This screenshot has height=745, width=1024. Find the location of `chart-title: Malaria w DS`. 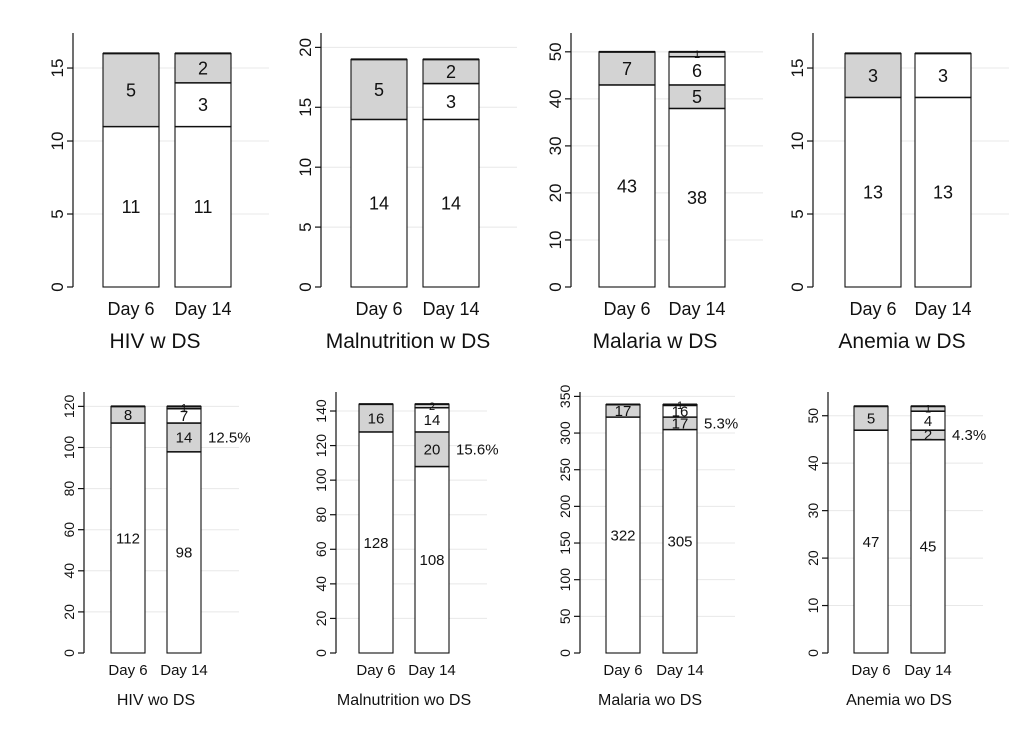

chart-title: Malaria w DS is located at coordinates (655, 341).